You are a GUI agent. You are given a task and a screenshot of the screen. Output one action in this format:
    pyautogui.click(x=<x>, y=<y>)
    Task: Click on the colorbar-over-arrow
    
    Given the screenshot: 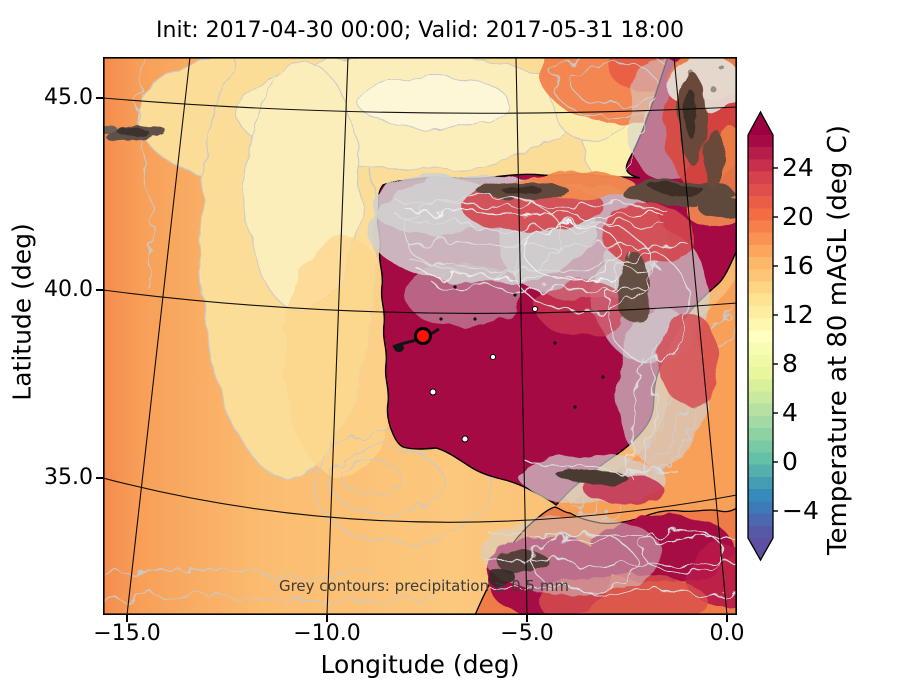 What is the action you would take?
    pyautogui.click(x=760, y=123)
    